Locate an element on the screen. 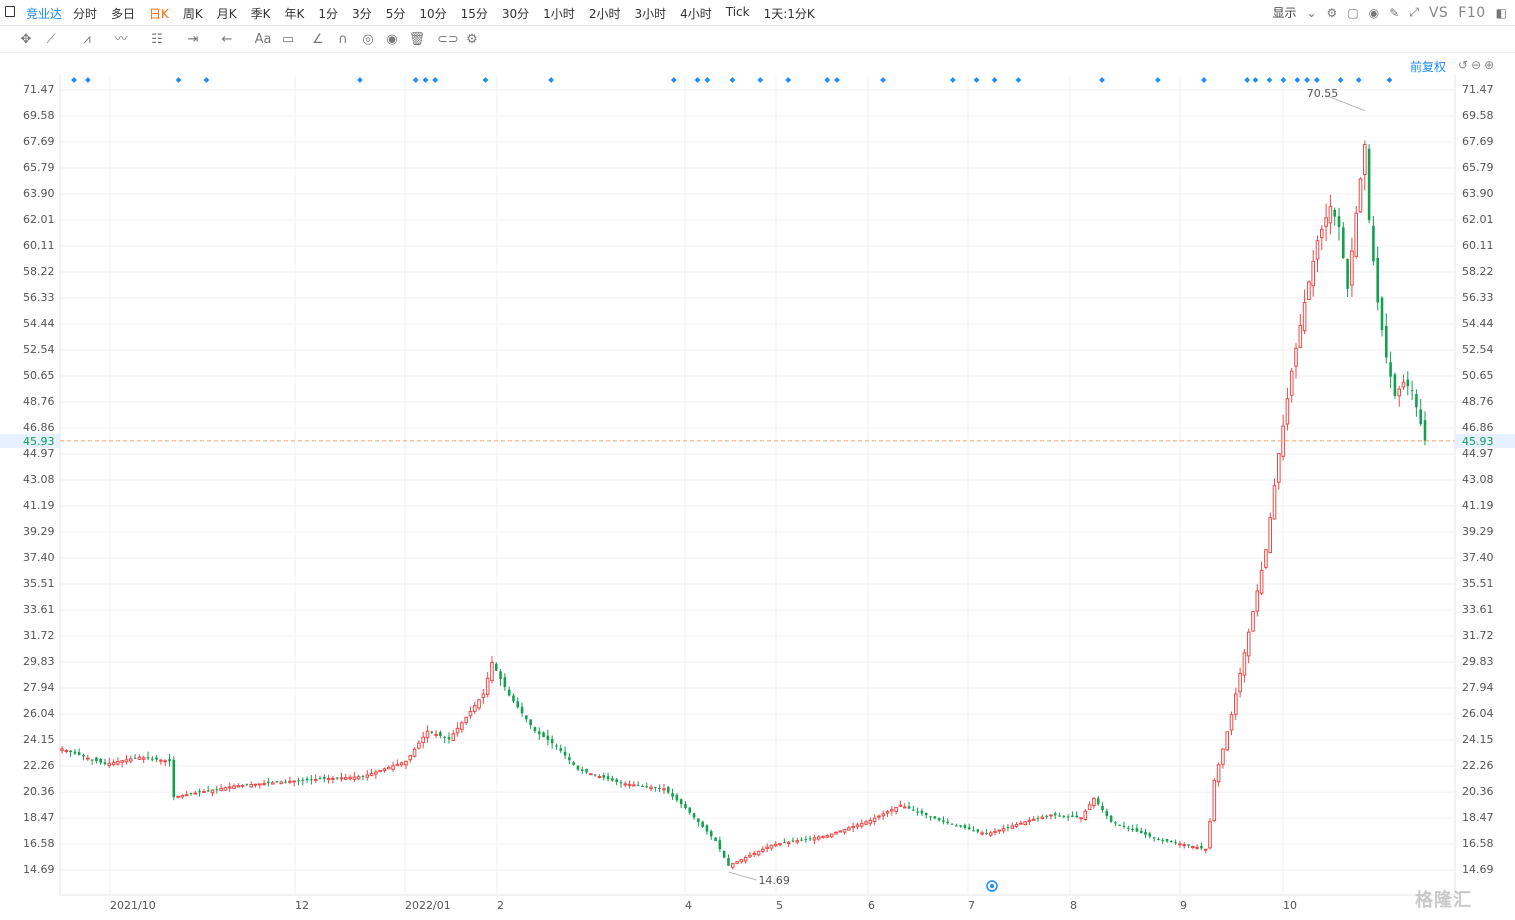 This screenshot has width=1515, height=920. chevron-down-icon: ⌄ is located at coordinates (1311, 12).